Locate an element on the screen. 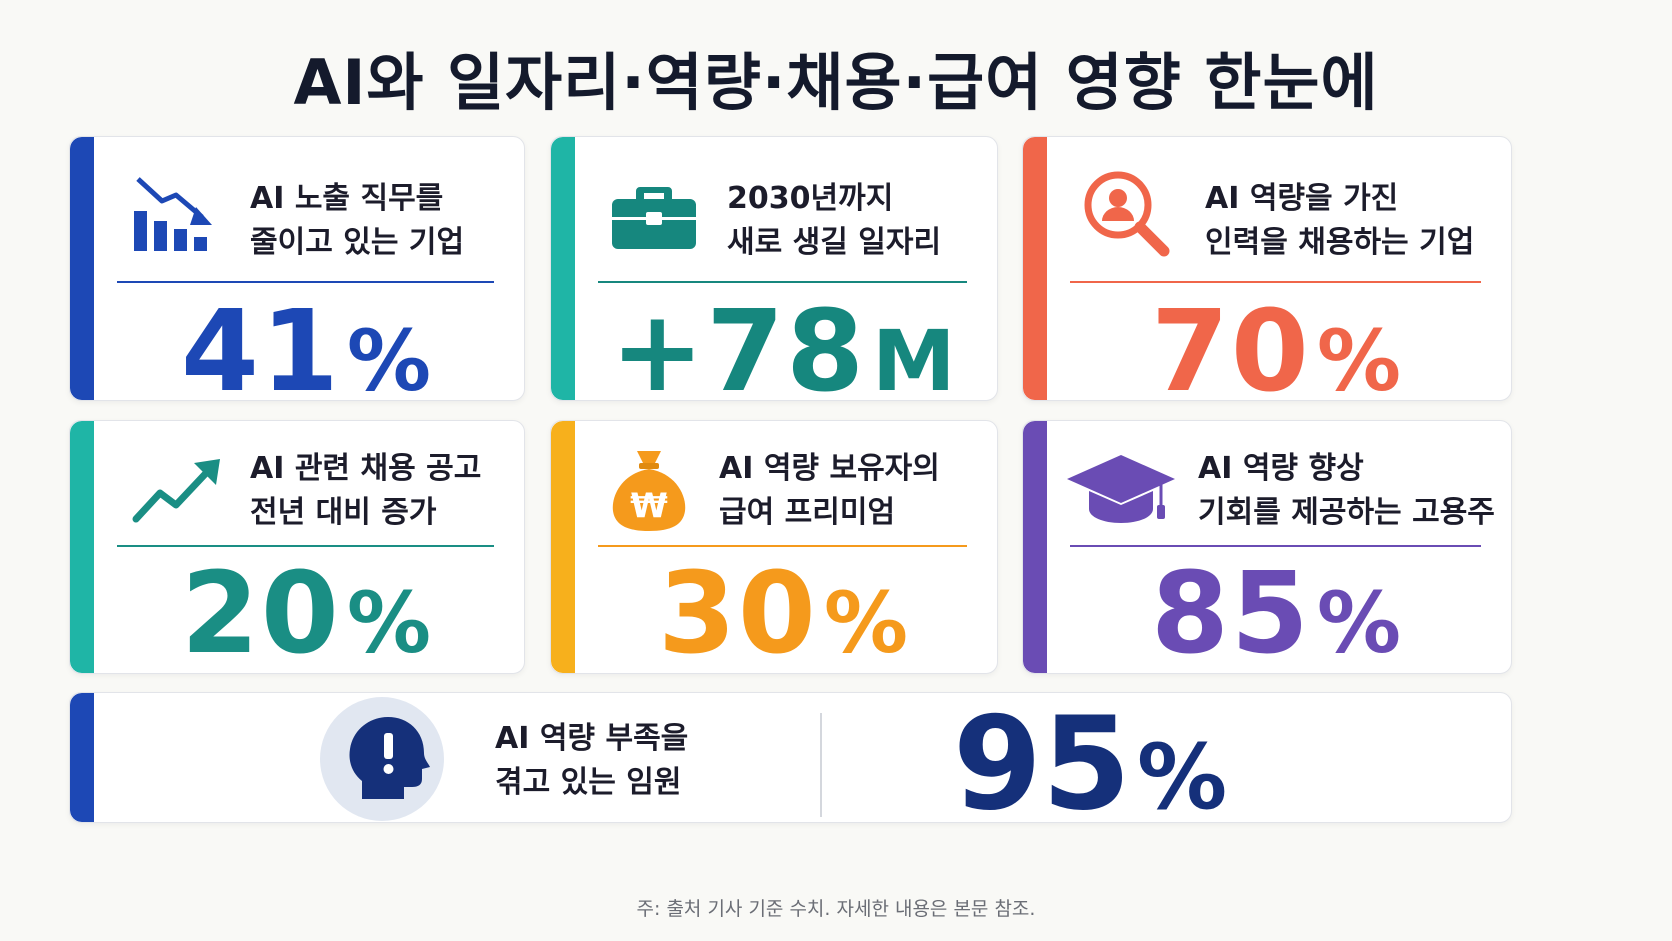 The width and height of the screenshot is (1672, 941). stat-card-ai-job-postings: AI 관련 채용 공고 전년 대비 증가 20% is located at coordinates (297, 547).